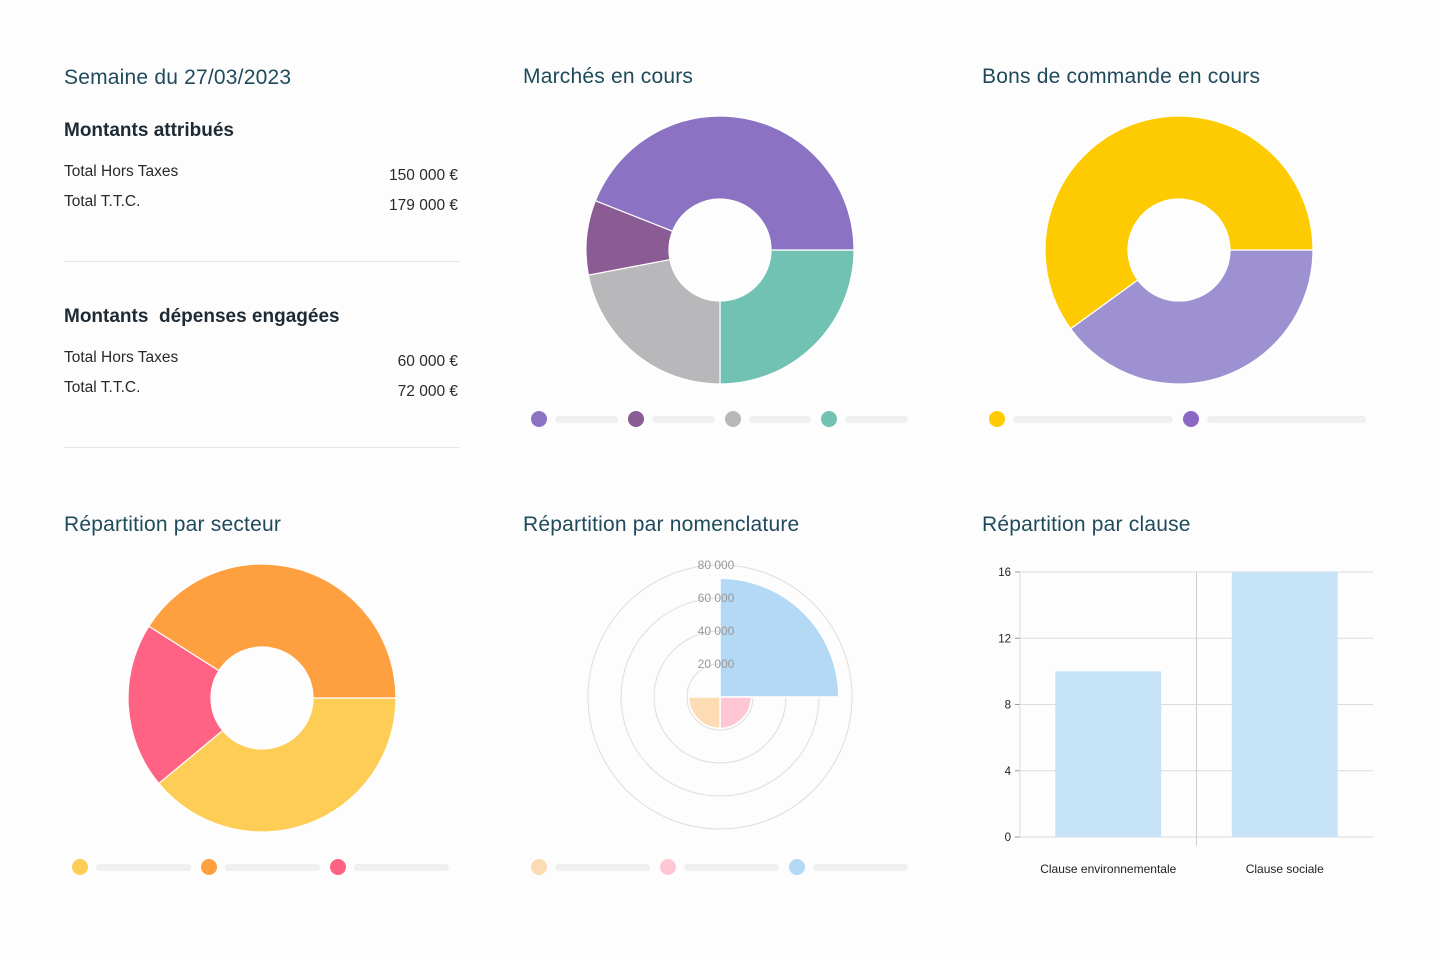  Describe the element at coordinates (427, 391) in the screenshot. I see `depenses-ttc-value: 72 000 €` at that location.